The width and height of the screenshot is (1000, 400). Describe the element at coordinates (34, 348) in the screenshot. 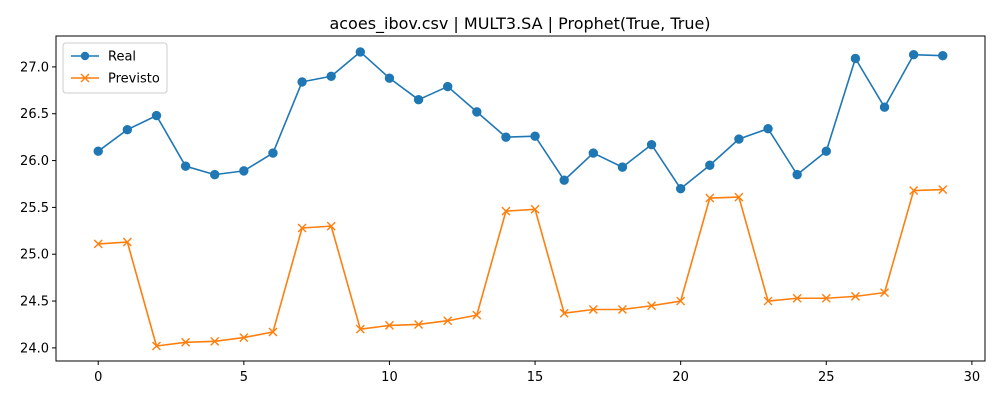

I see `y-tick-label: 24.0` at that location.